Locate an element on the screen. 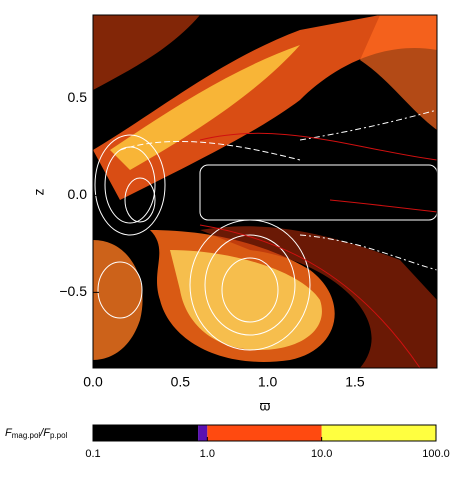  x-tick-label: 1.5 is located at coordinates (355, 382).